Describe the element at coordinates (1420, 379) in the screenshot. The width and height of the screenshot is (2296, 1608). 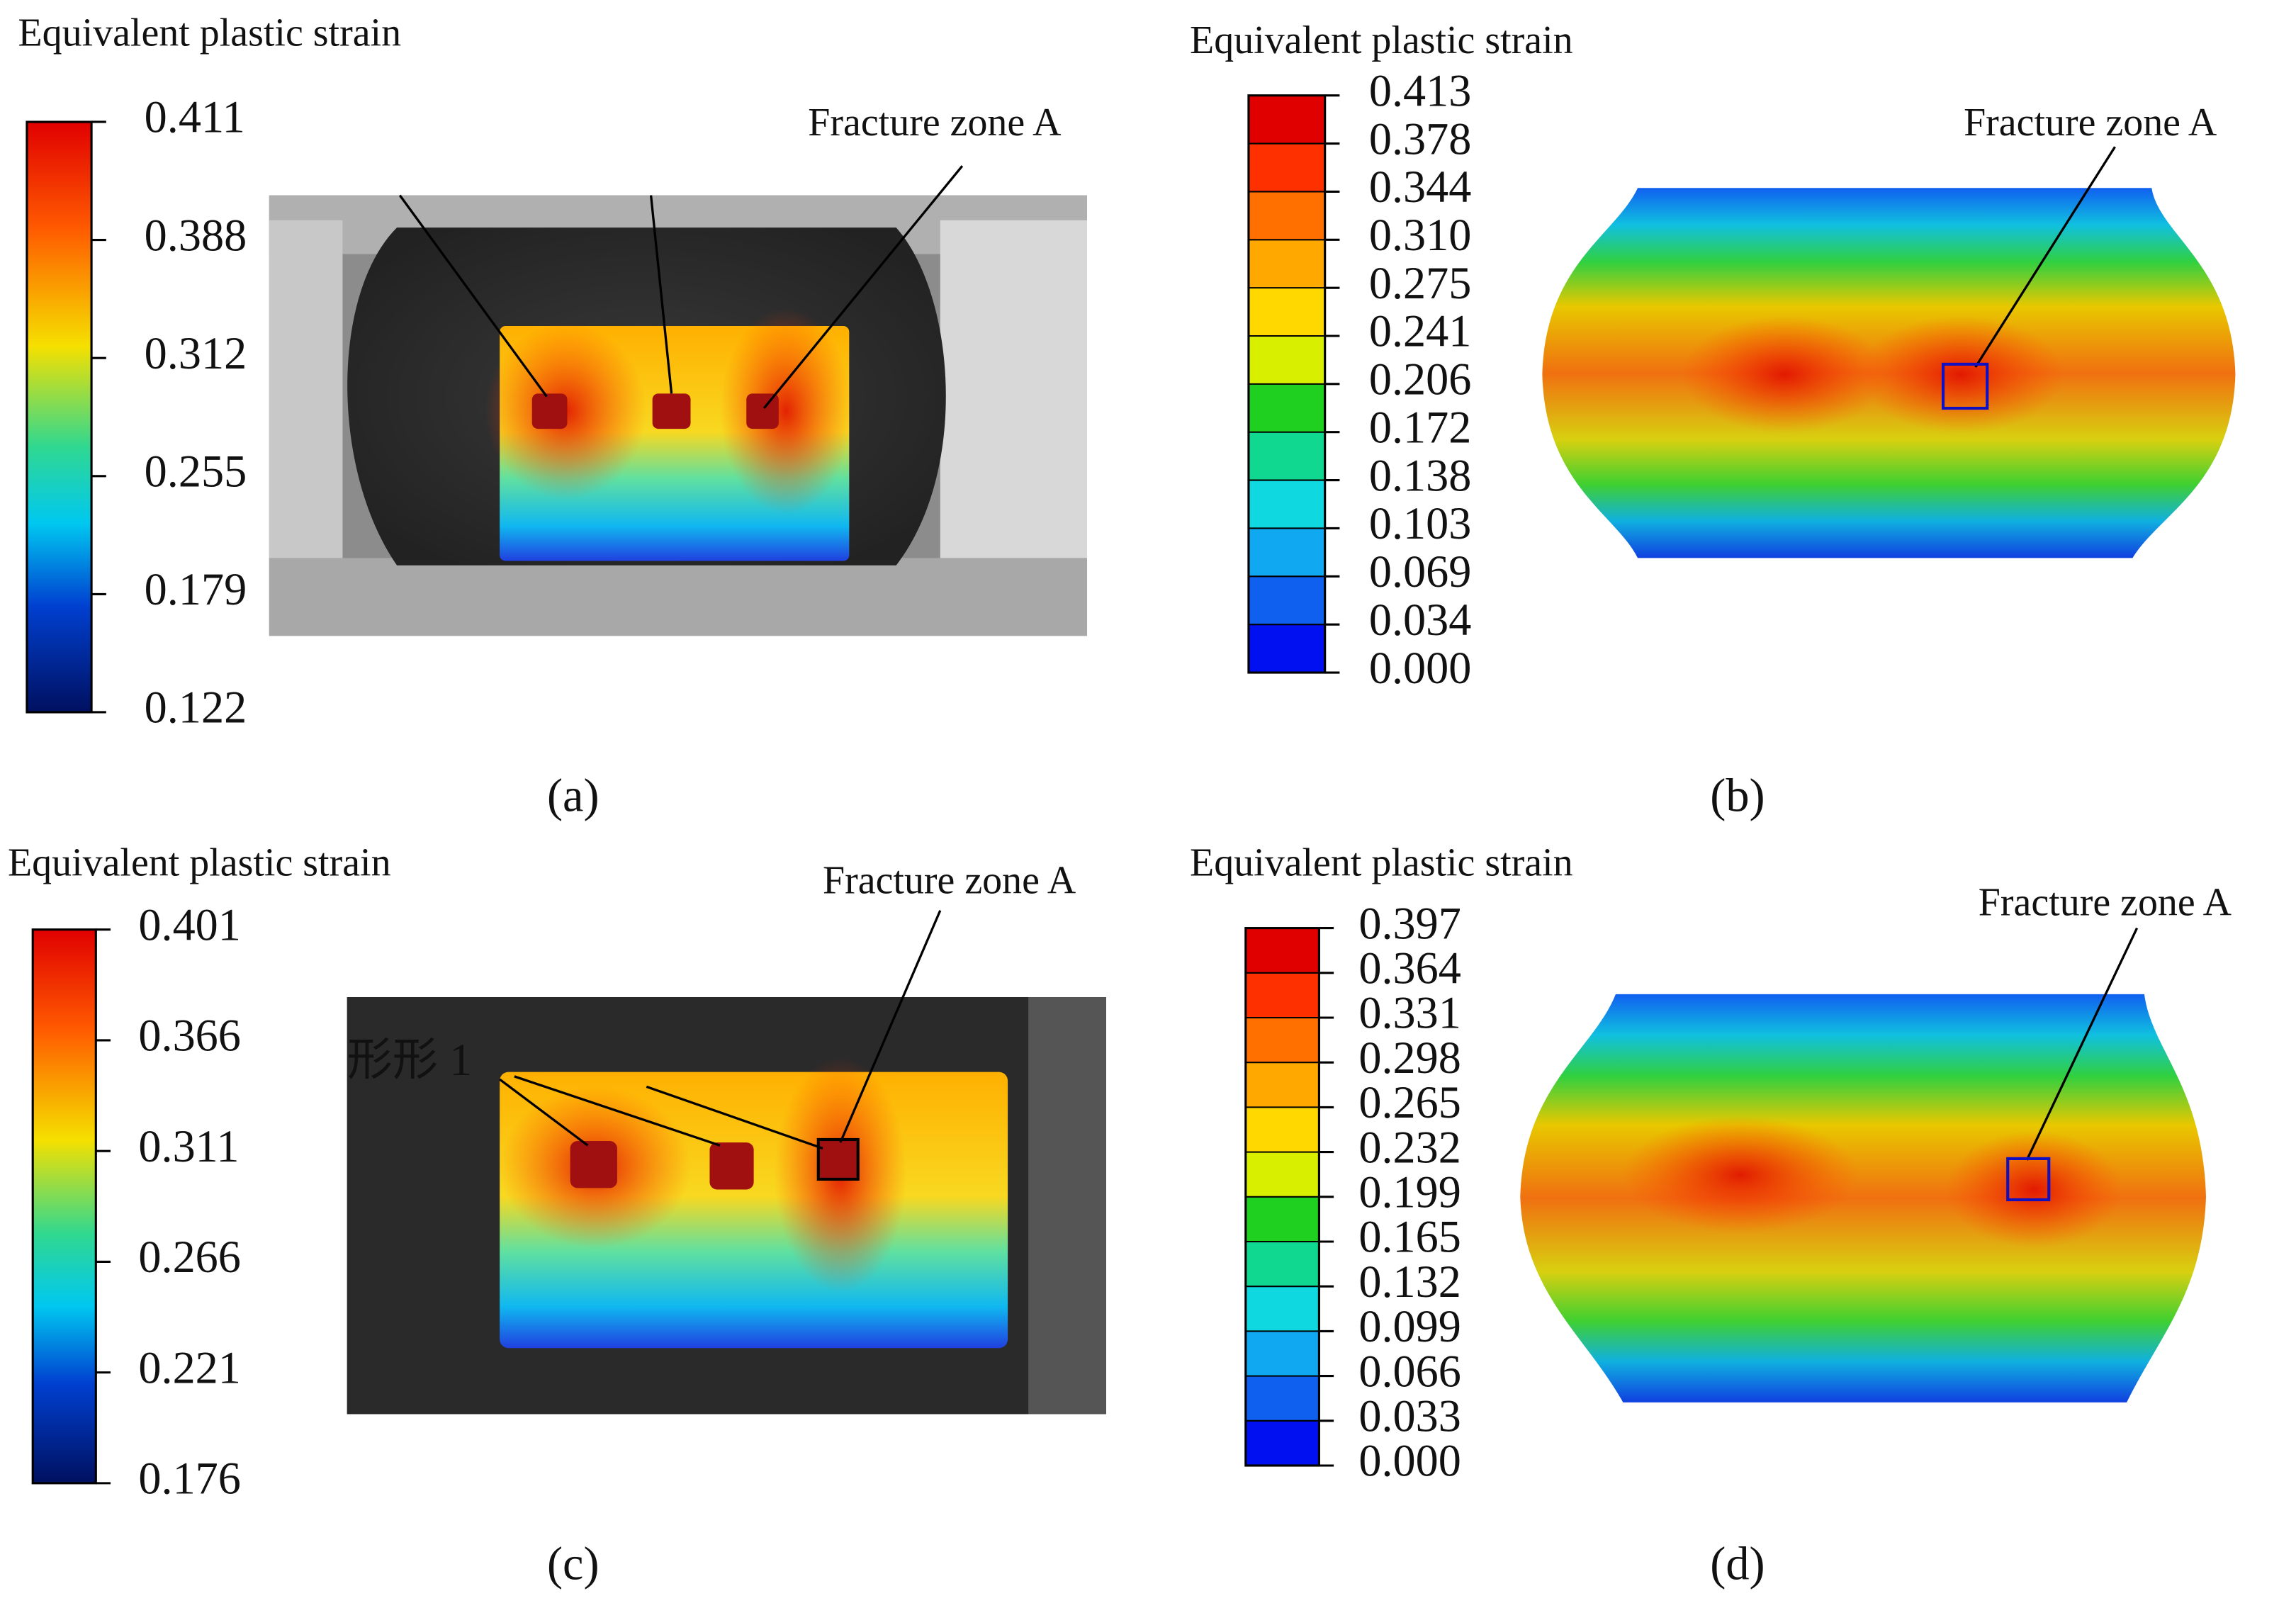
I see `tick-label: 0.206` at that location.